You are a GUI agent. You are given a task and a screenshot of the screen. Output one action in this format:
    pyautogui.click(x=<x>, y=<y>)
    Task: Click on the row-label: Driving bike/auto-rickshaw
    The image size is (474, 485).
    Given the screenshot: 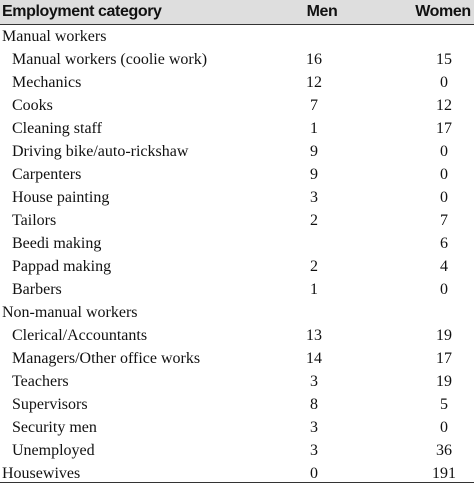 What is the action you would take?
    pyautogui.click(x=100, y=151)
    